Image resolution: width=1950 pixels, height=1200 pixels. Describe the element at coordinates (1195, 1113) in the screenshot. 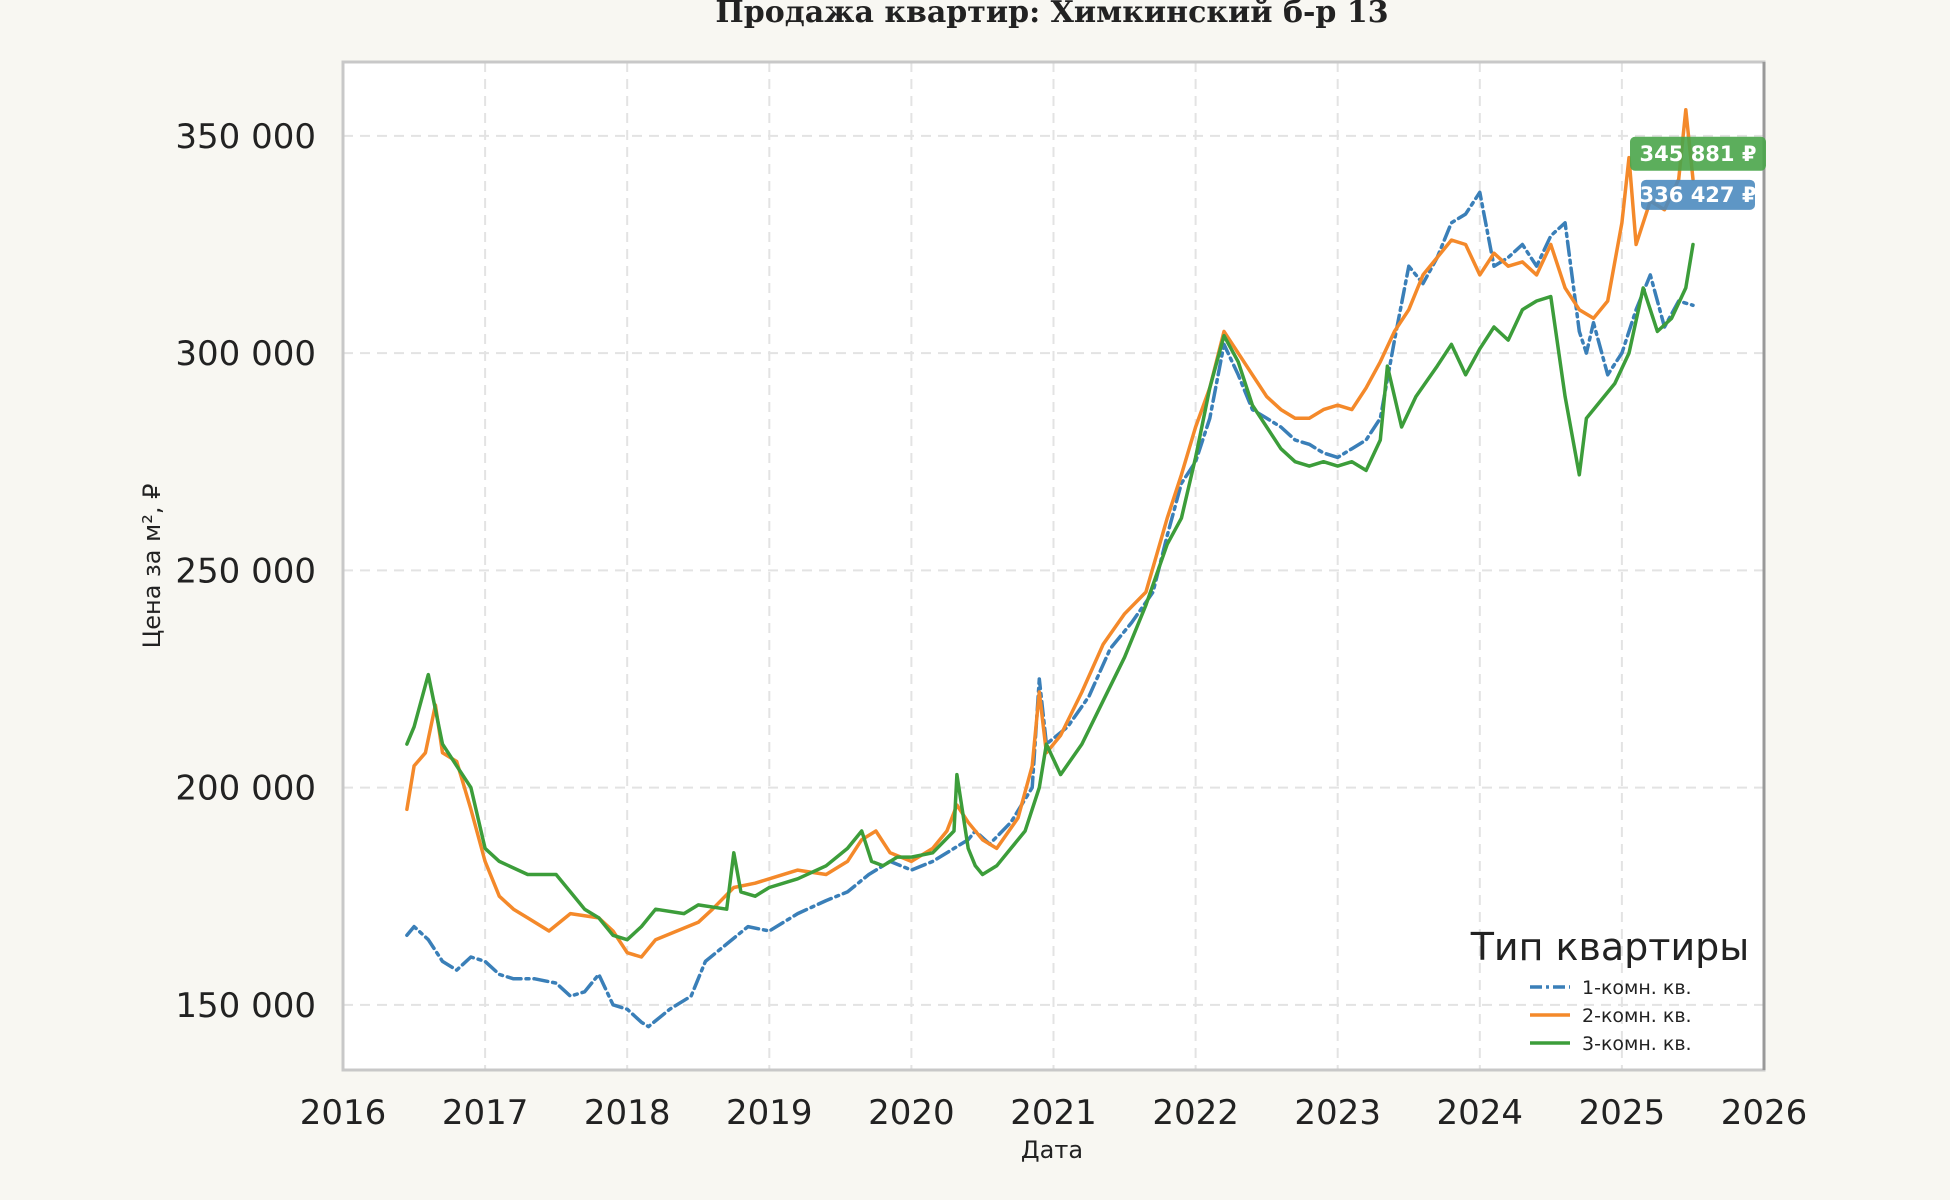

I see `x-tick-label: 2022` at that location.